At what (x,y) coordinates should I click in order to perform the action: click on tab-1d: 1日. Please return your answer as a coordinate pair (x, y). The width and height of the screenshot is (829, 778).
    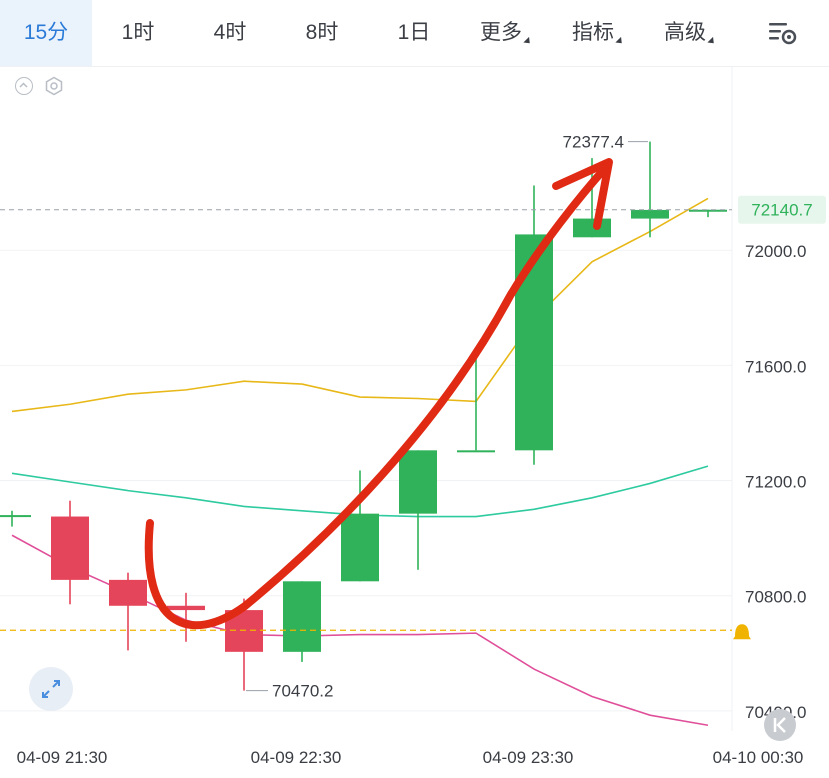
    Looking at the image, I should click on (414, 33).